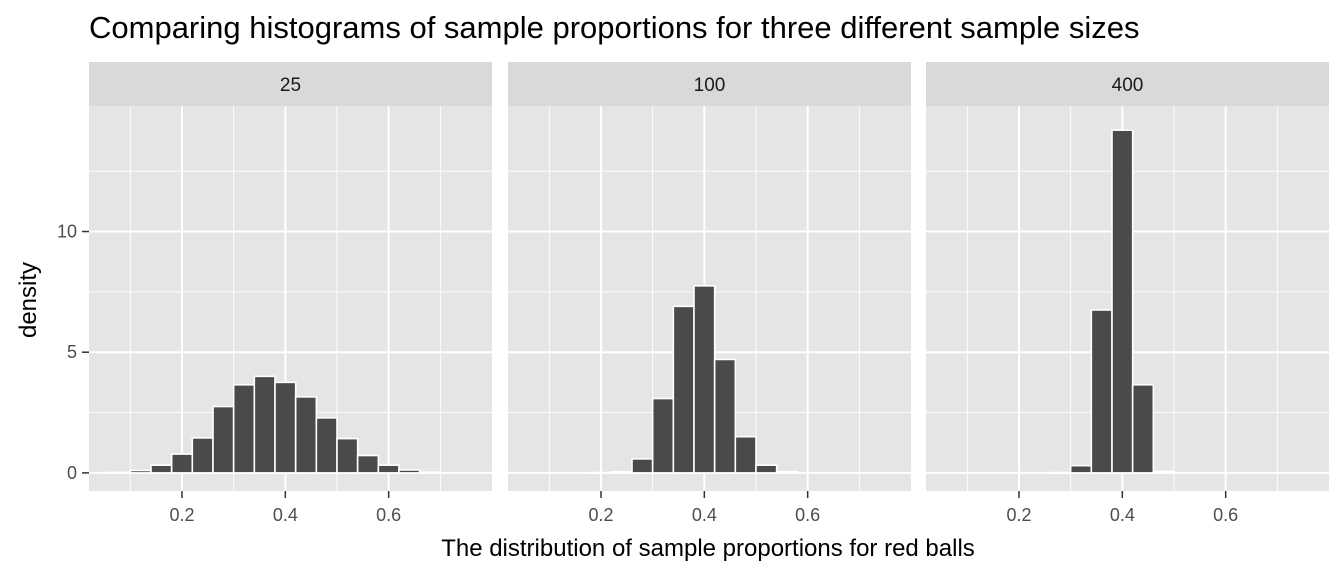  I want to click on facet-strip-label: 100, so click(710, 85).